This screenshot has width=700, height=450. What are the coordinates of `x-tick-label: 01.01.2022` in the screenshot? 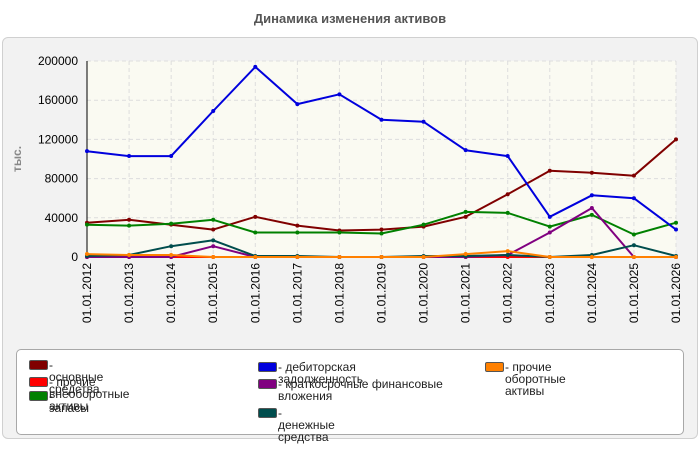 It's located at (508, 293).